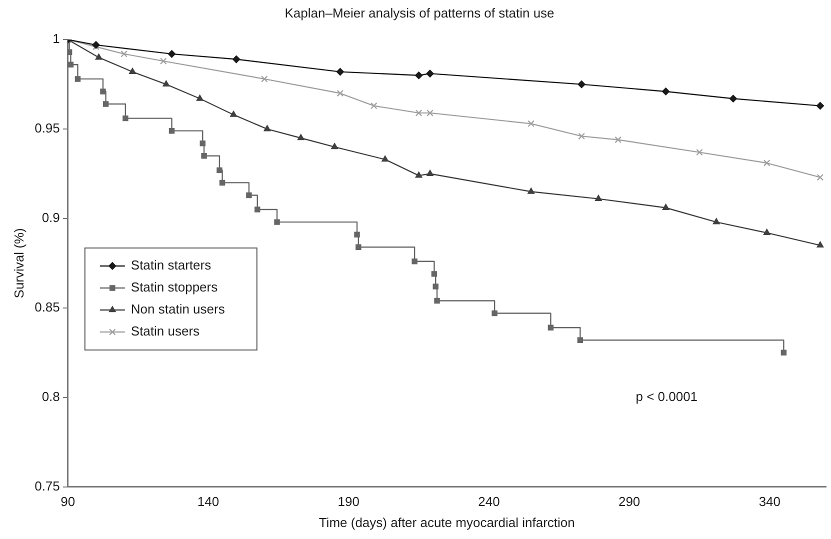 The height and width of the screenshot is (539, 831). What do you see at coordinates (171, 265) in the screenshot?
I see `legend-label: Statin starters` at bounding box center [171, 265].